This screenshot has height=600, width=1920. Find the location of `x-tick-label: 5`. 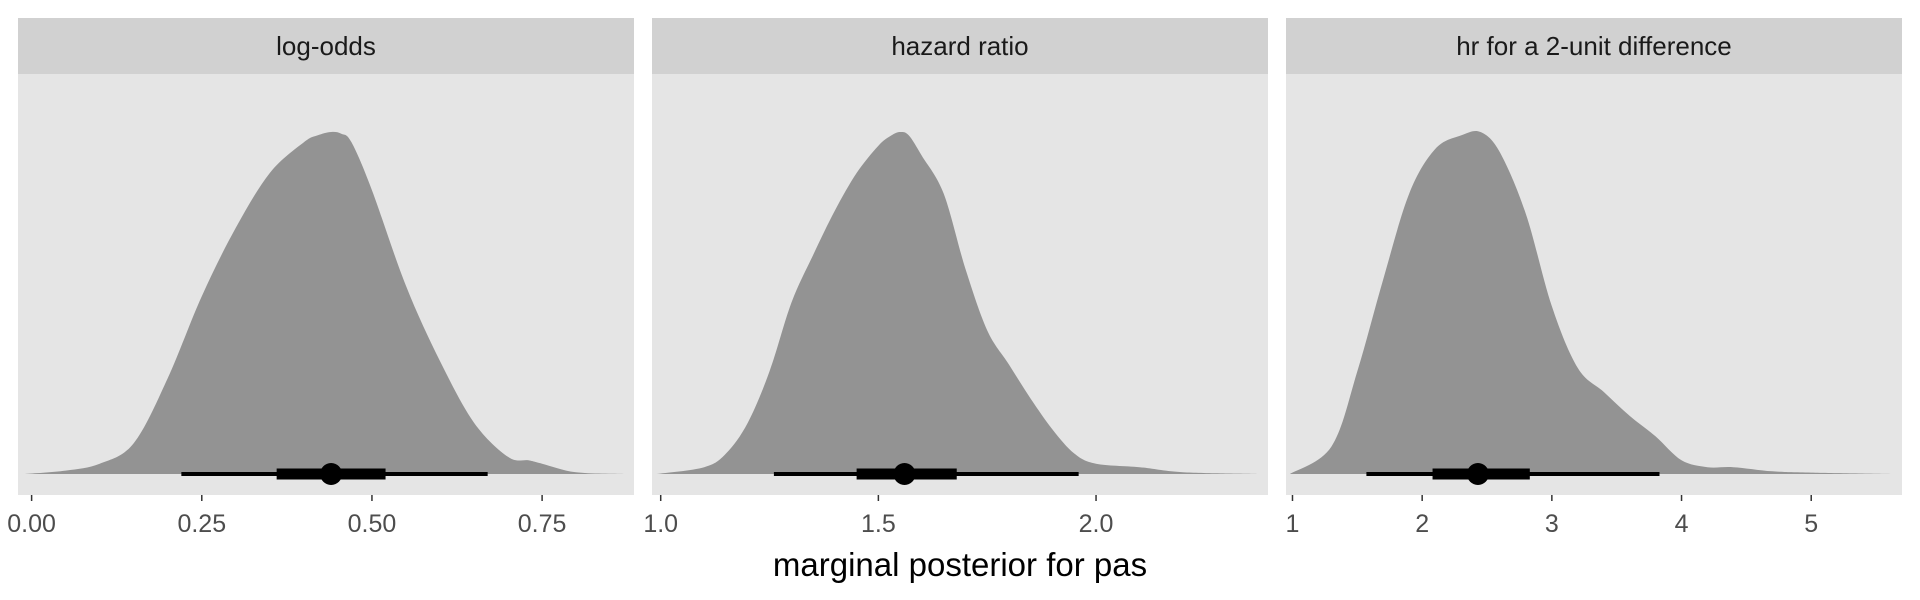

x-tick-label: 5 is located at coordinates (1811, 524).